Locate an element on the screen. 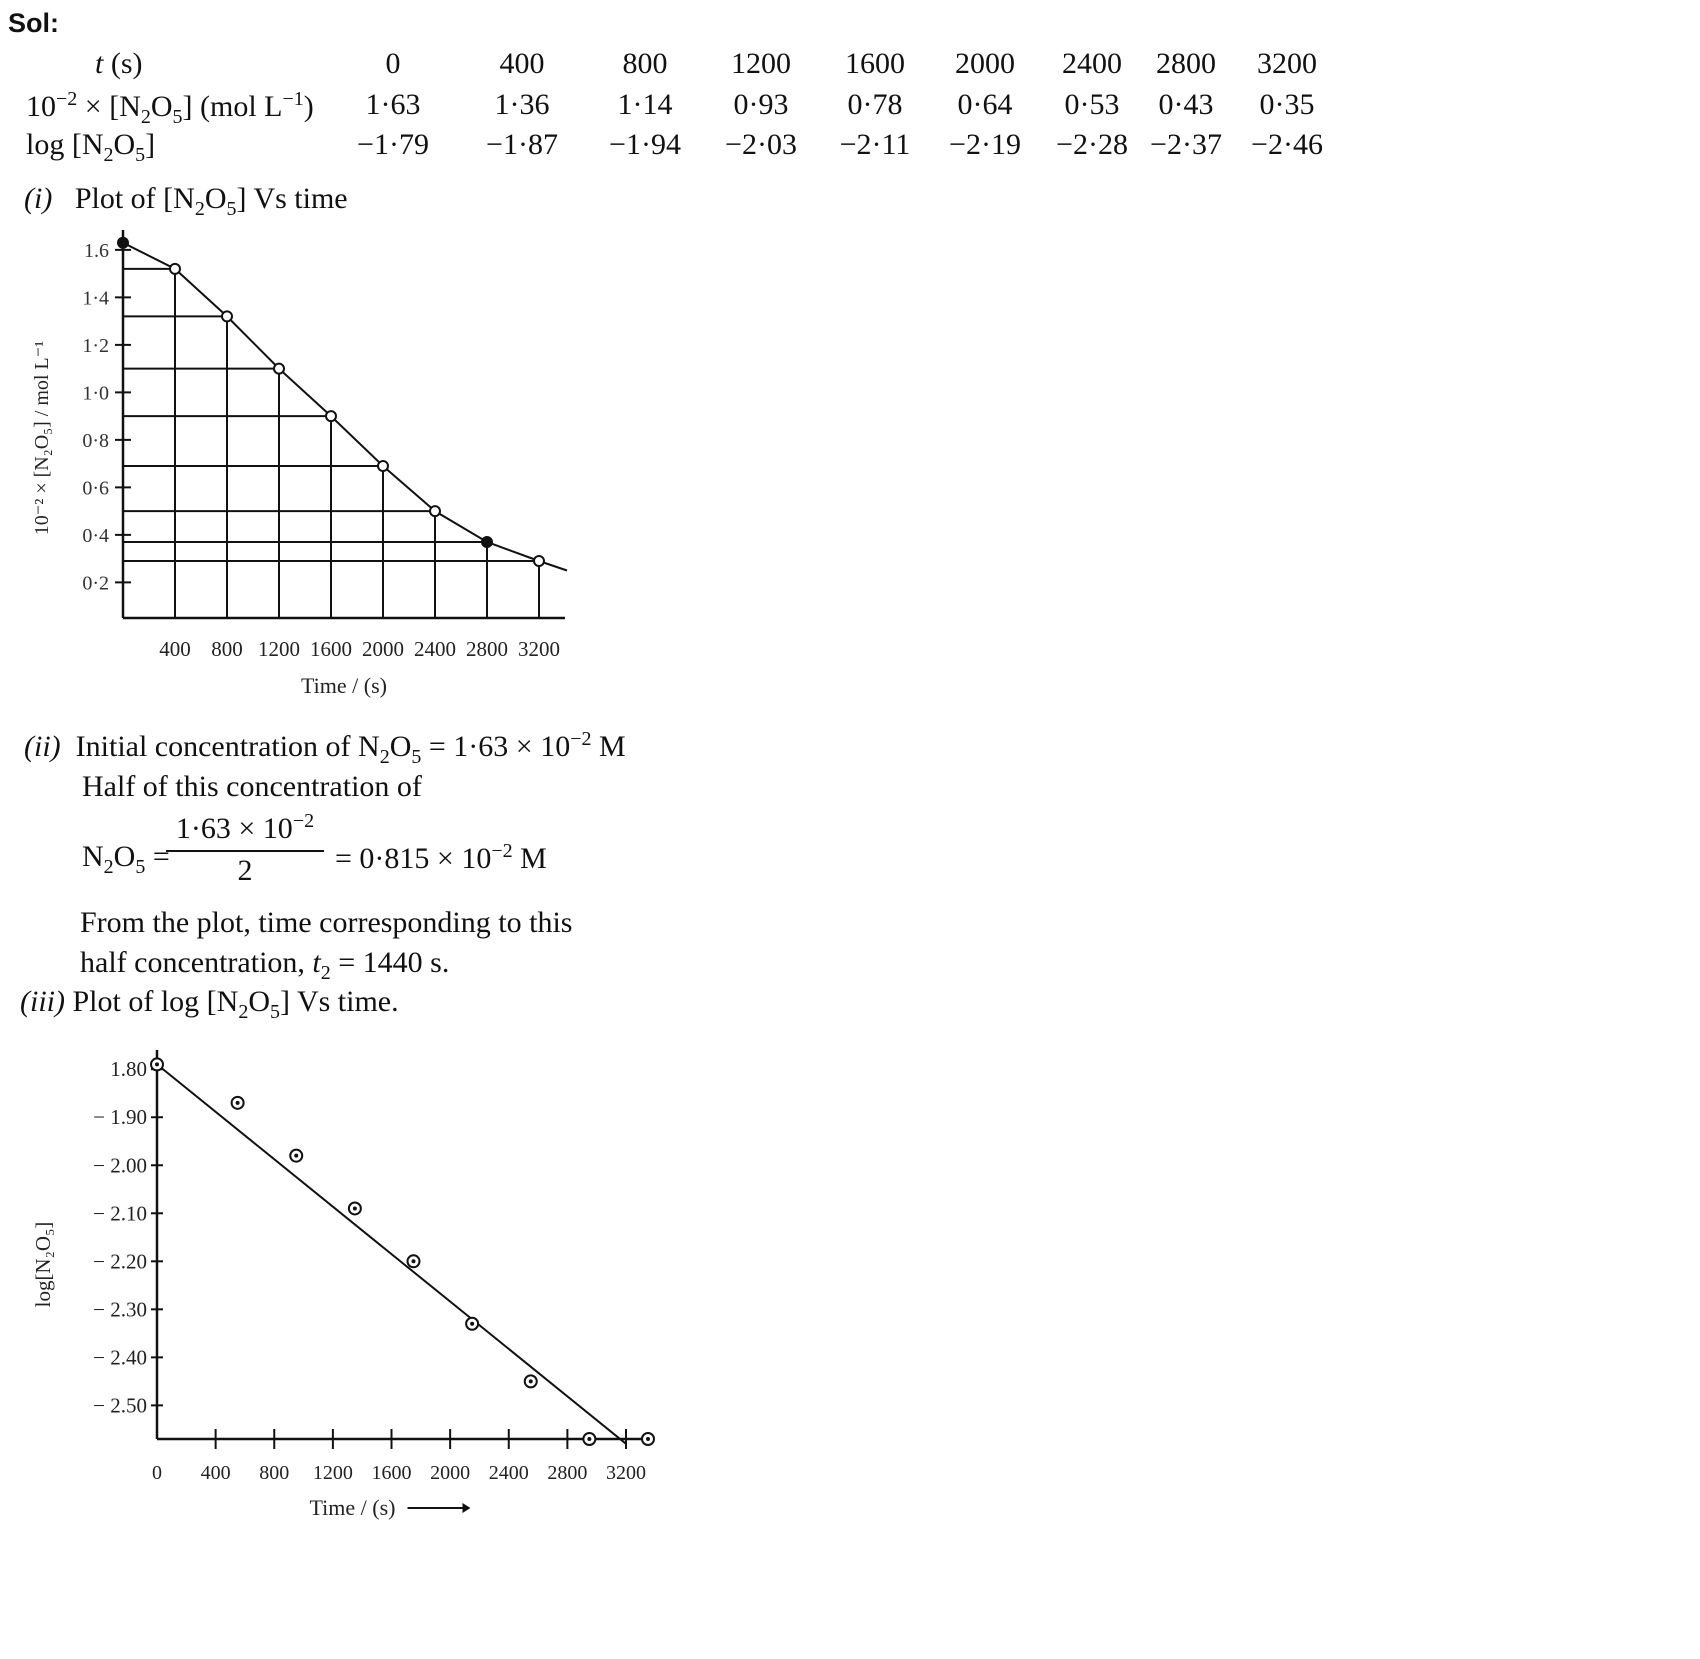  cell-log-3: −2·03 is located at coordinates (761, 144).